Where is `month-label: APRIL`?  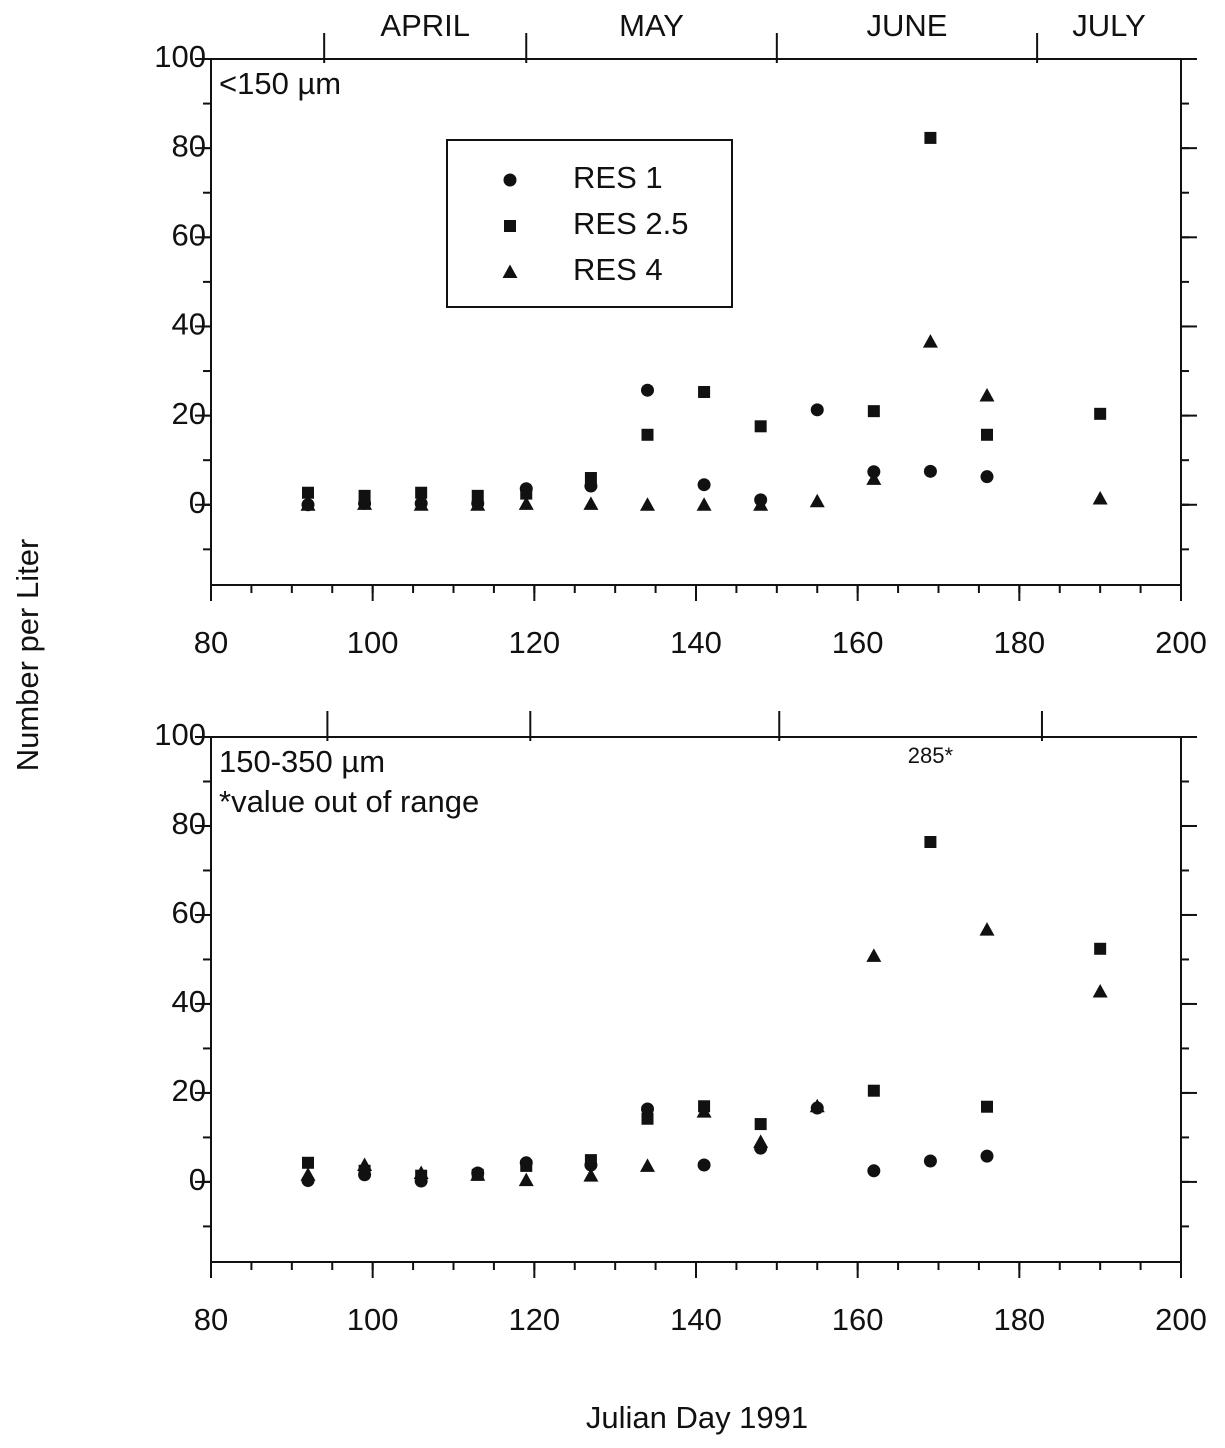 month-label: APRIL is located at coordinates (425, 25).